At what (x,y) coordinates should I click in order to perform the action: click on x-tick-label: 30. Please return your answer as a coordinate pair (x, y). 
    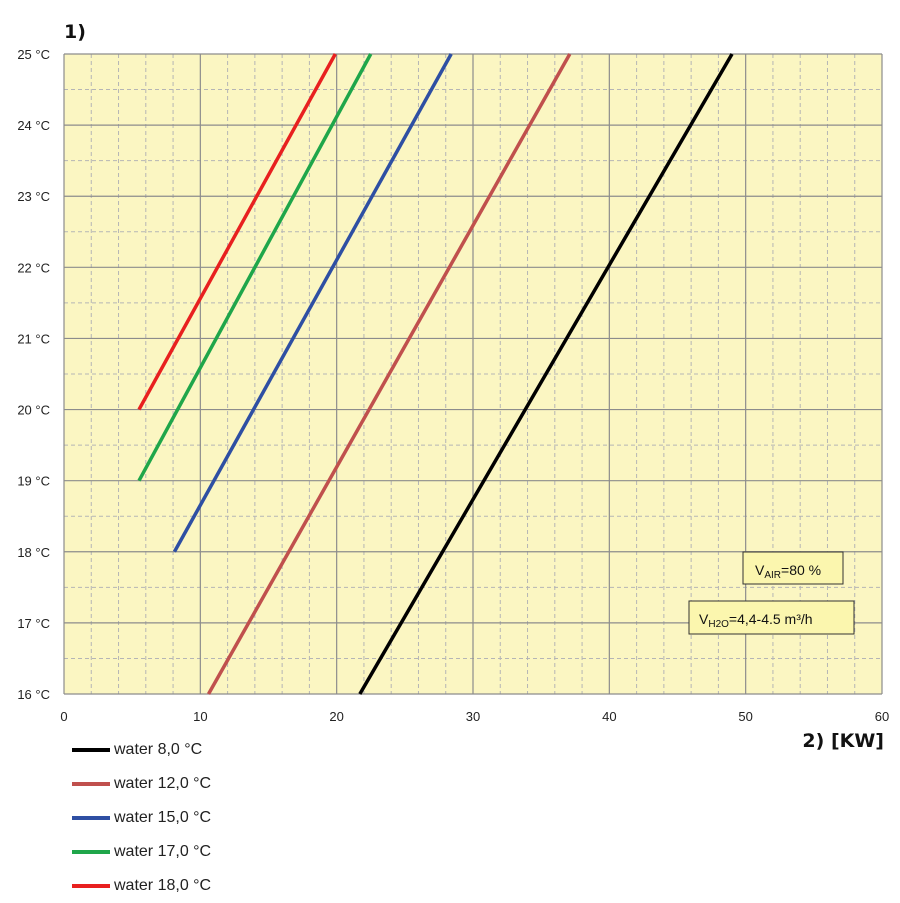
    Looking at the image, I should click on (473, 716).